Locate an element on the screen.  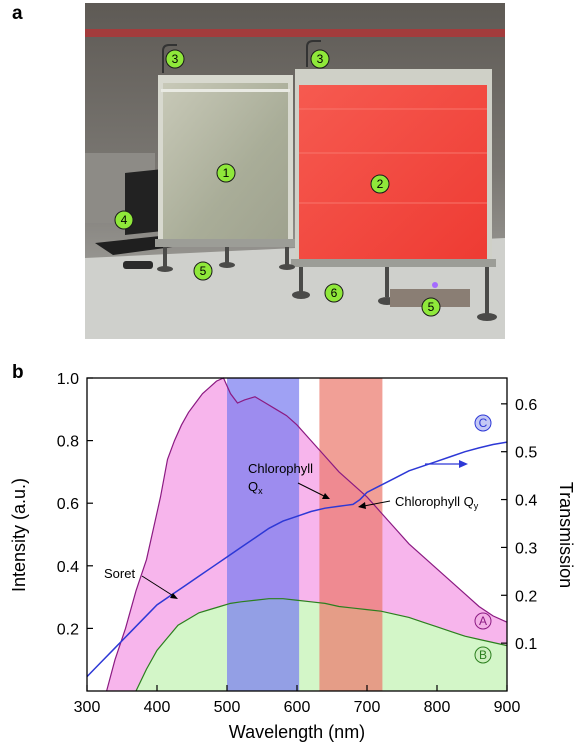
y-axis-right: 0.1 0.2 0.3 0.4 0.5 0.6 is located at coordinates (519, 525).